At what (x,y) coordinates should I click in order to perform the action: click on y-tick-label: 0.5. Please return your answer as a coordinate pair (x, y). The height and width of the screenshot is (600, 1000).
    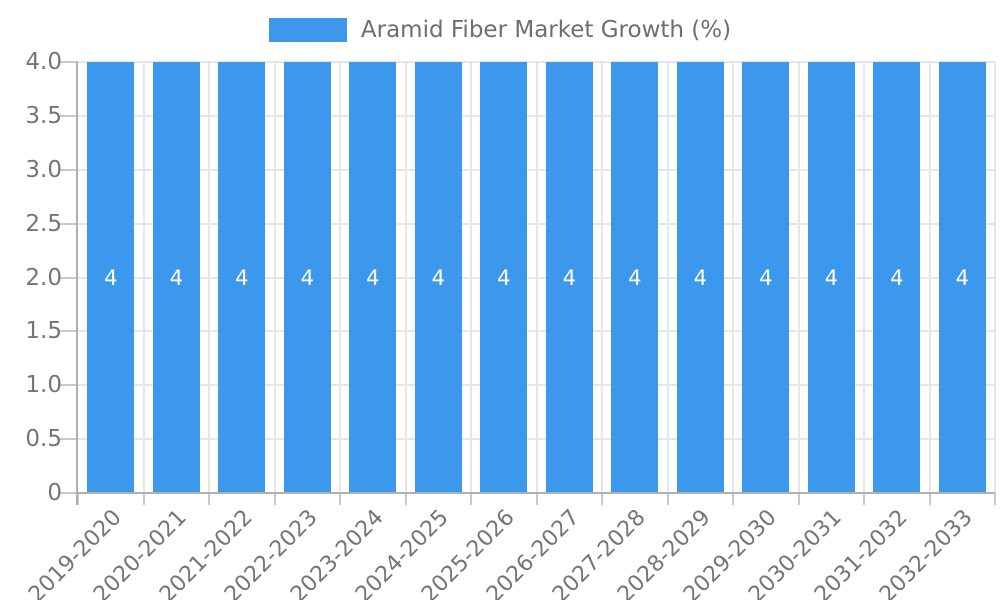
    Looking at the image, I should click on (43, 439).